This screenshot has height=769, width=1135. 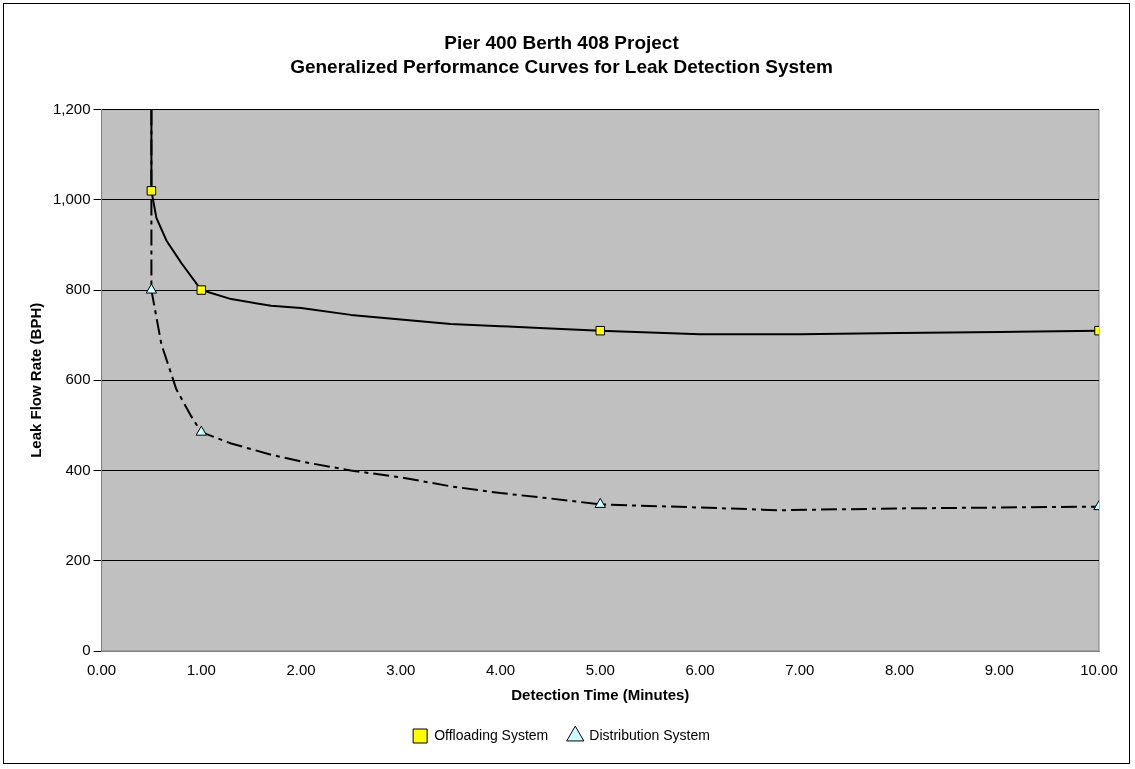 I want to click on x-tick-label: 8.00, so click(x=899, y=670).